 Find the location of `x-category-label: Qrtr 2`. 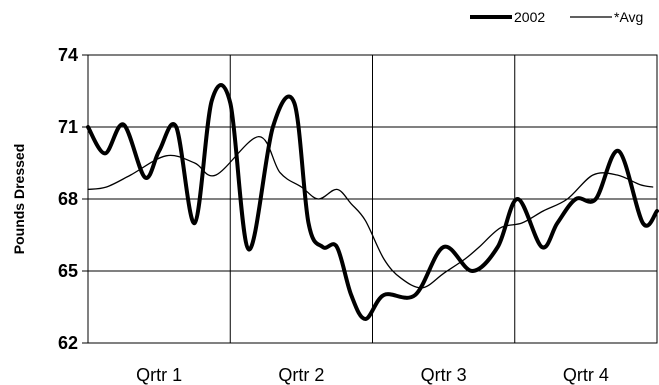

x-category-label: Qrtr 2 is located at coordinates (301, 375).